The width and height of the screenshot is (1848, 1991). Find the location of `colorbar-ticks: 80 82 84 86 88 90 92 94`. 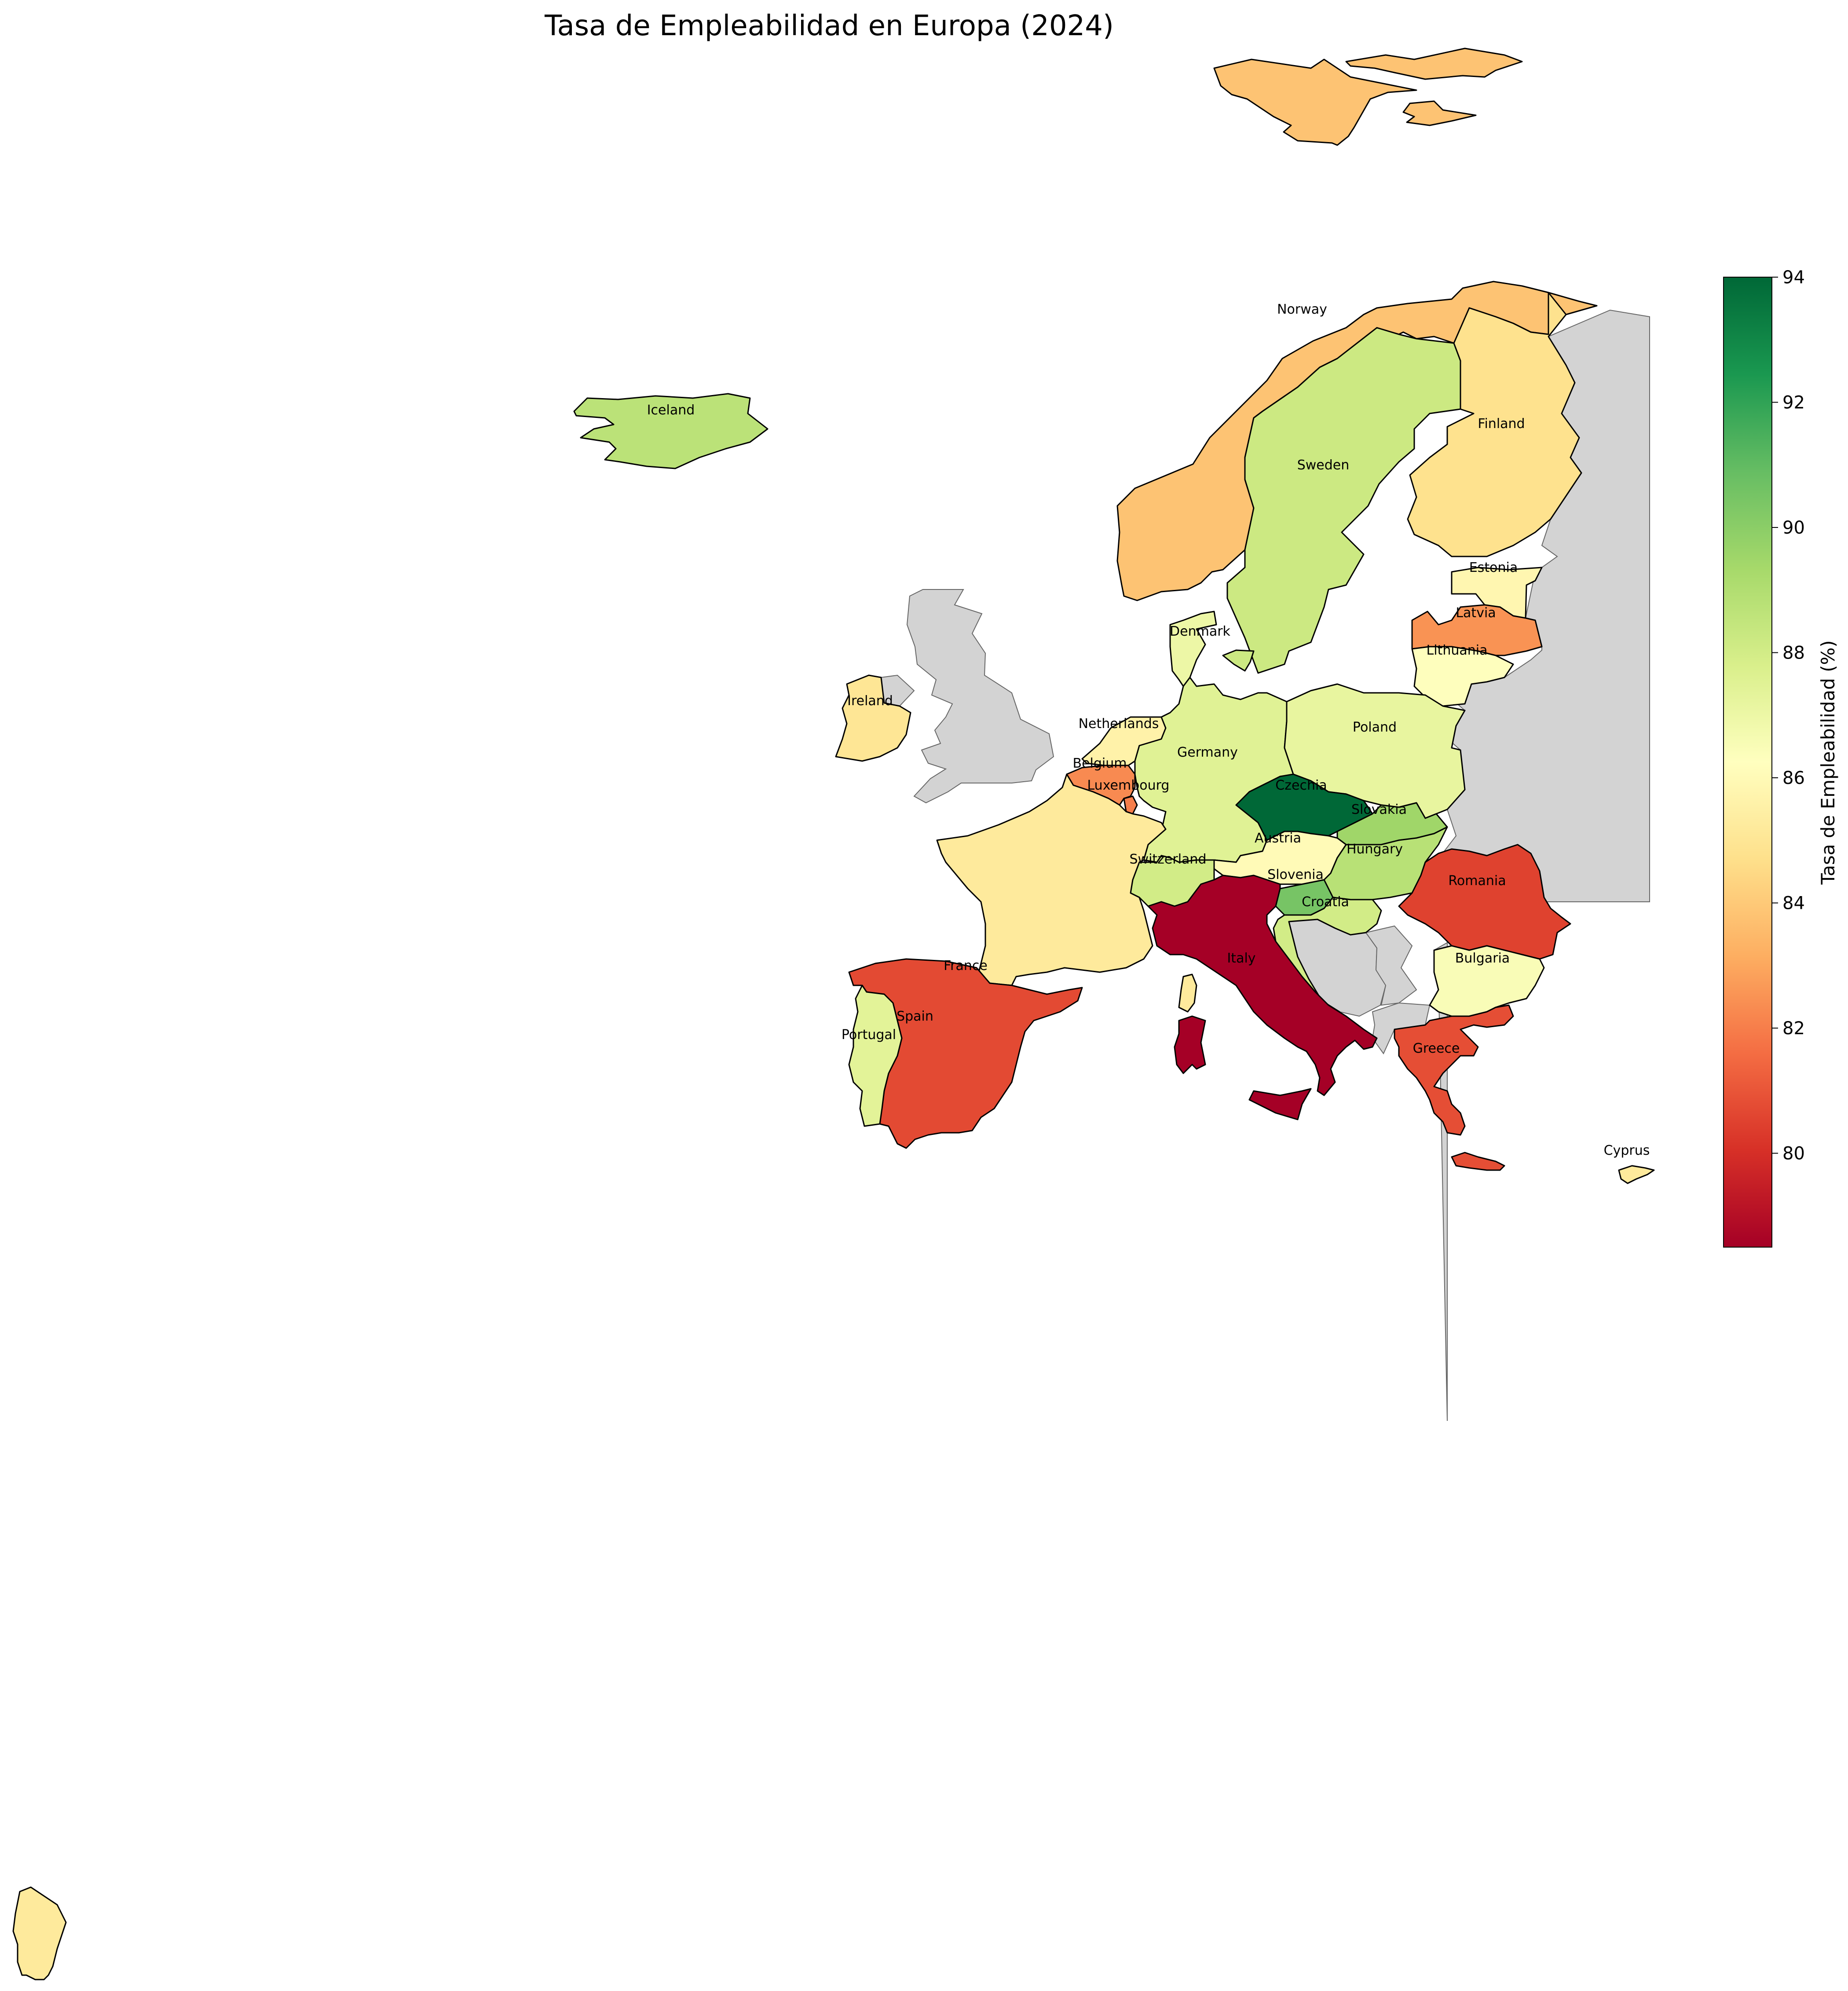

colorbar-ticks: 80 82 84 86 88 90 92 94 is located at coordinates (1788, 715).